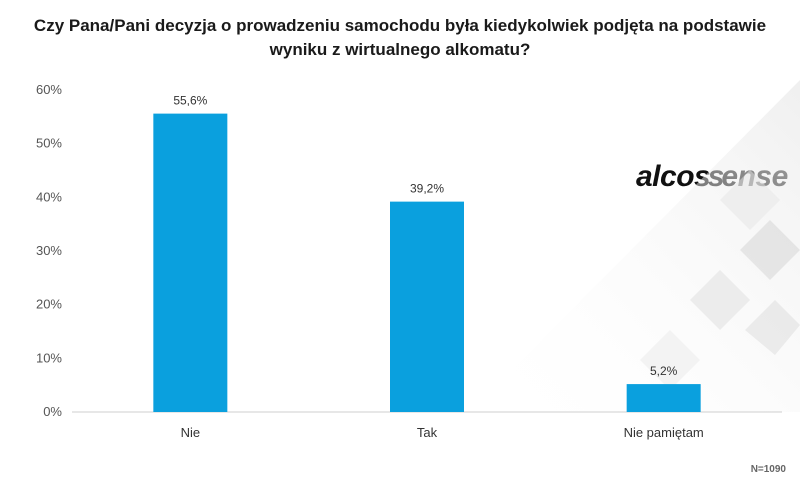  I want to click on x-tick-label: Tak, so click(427, 432).